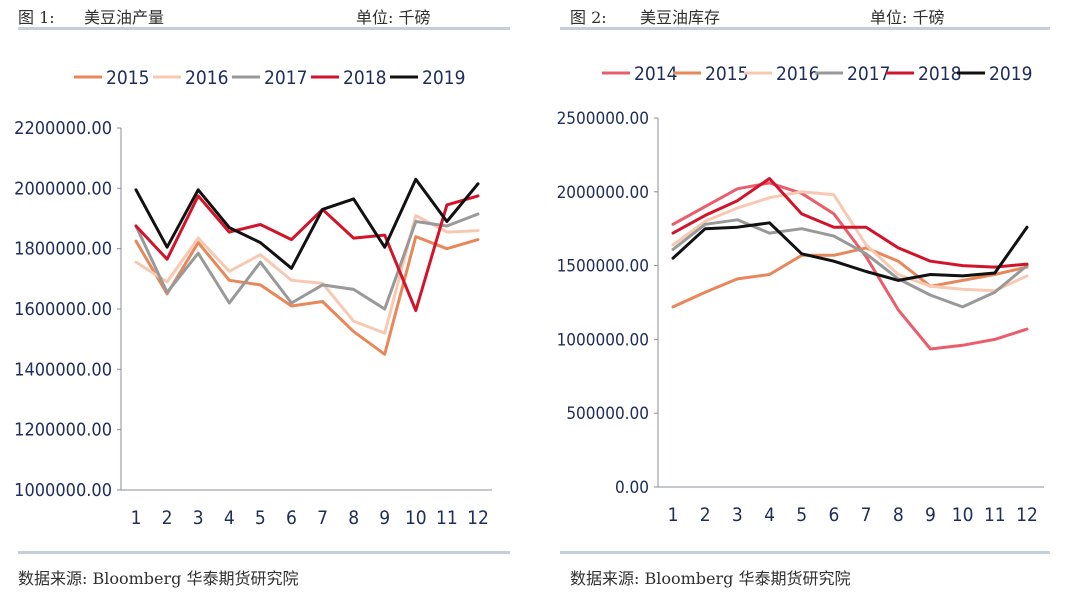  What do you see at coordinates (63, 369) in the screenshot?
I see `y-tick-label: 1400000.00` at bounding box center [63, 369].